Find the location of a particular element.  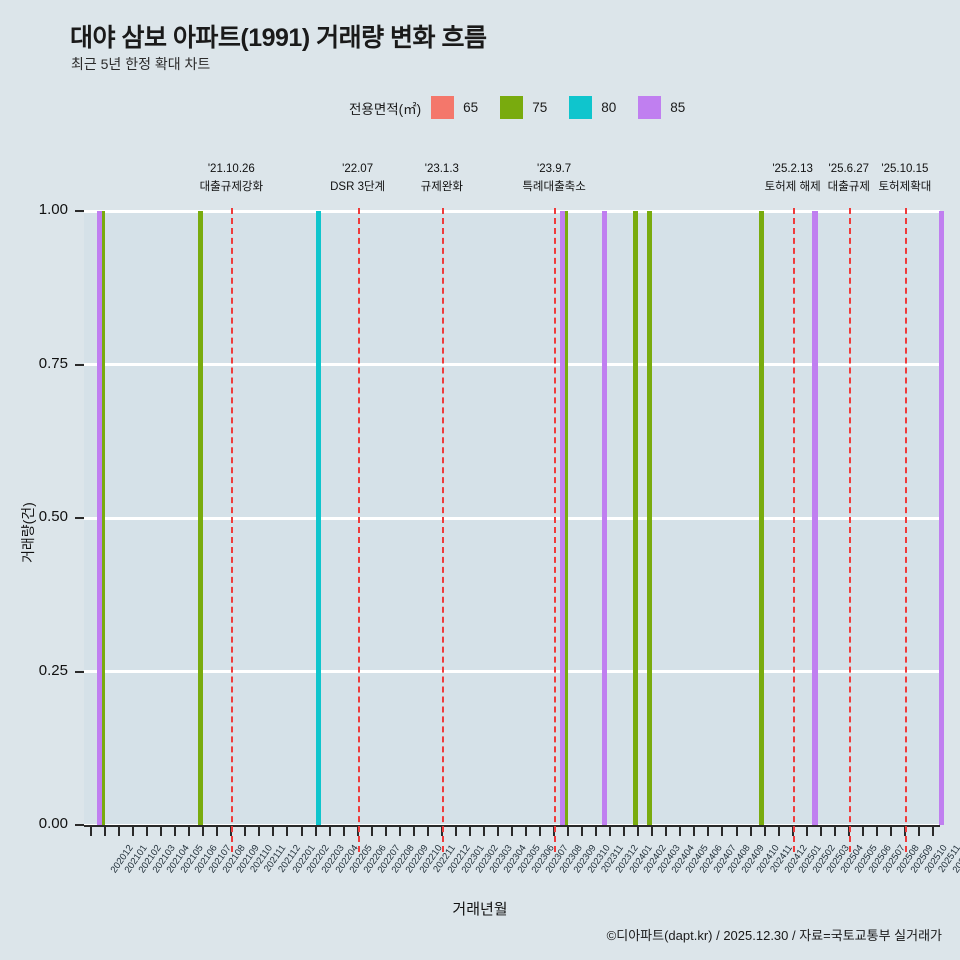

event-date-202309: '23.9.7 is located at coordinates (554, 169).